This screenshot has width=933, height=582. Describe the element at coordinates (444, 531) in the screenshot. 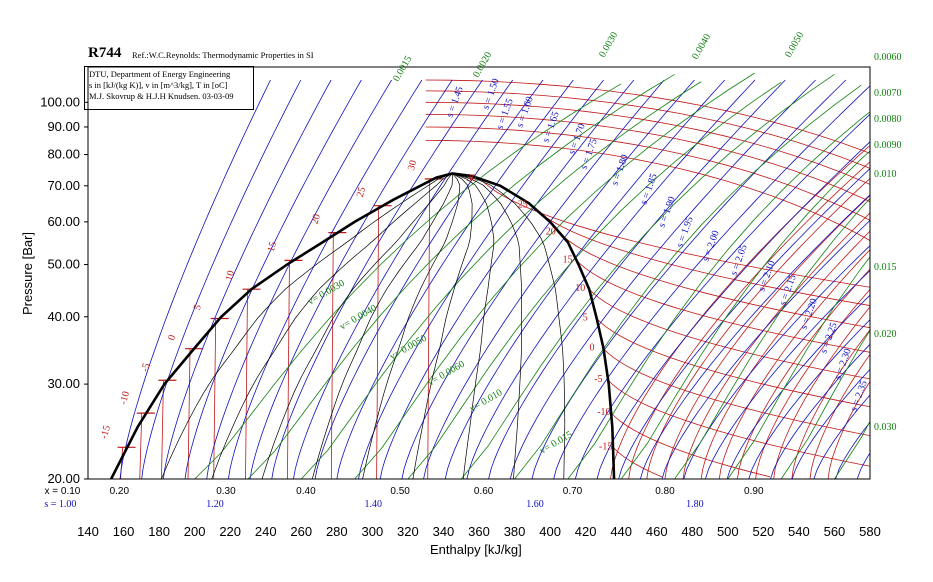

I see `x-tick-label: 340` at that location.